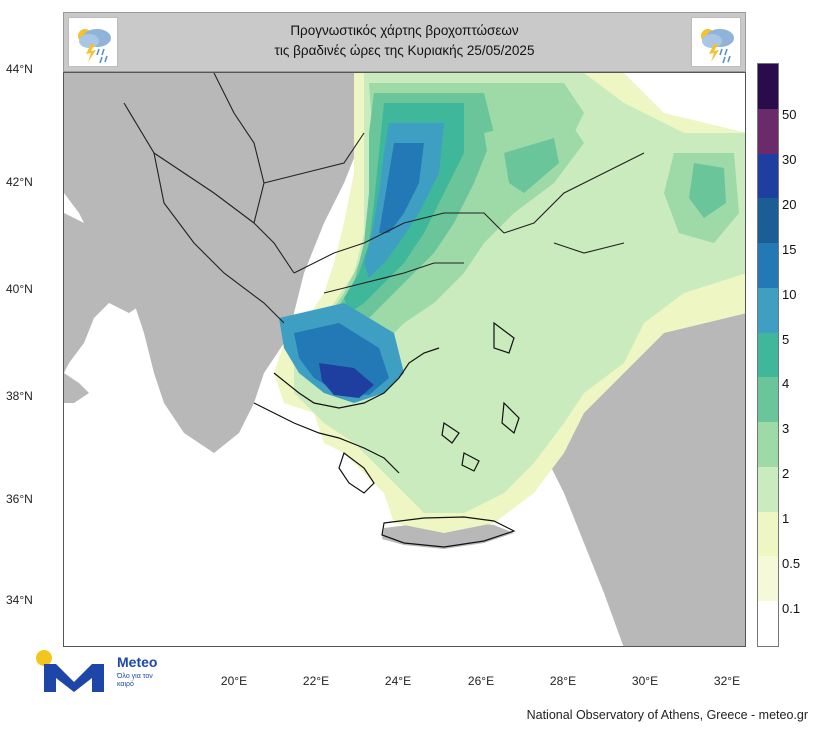 This screenshot has width=820, height=732. Describe the element at coordinates (789, 294) in the screenshot. I see `legend-label: 10` at that location.